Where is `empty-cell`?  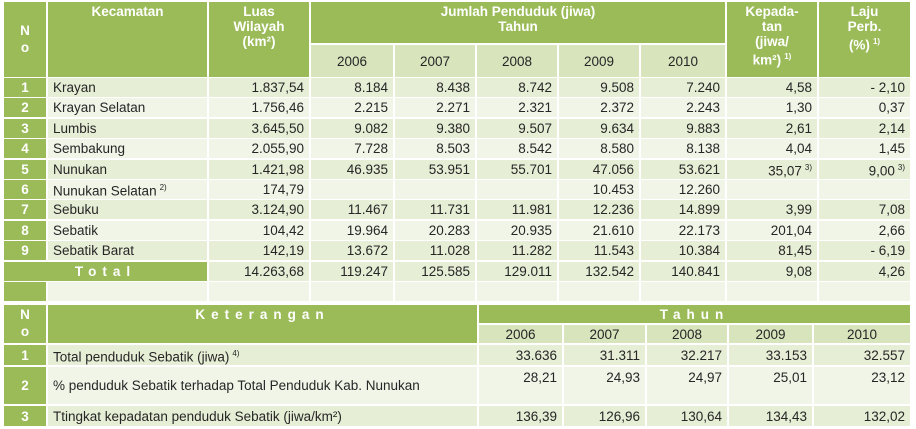 empty-cell is located at coordinates (435, 291).